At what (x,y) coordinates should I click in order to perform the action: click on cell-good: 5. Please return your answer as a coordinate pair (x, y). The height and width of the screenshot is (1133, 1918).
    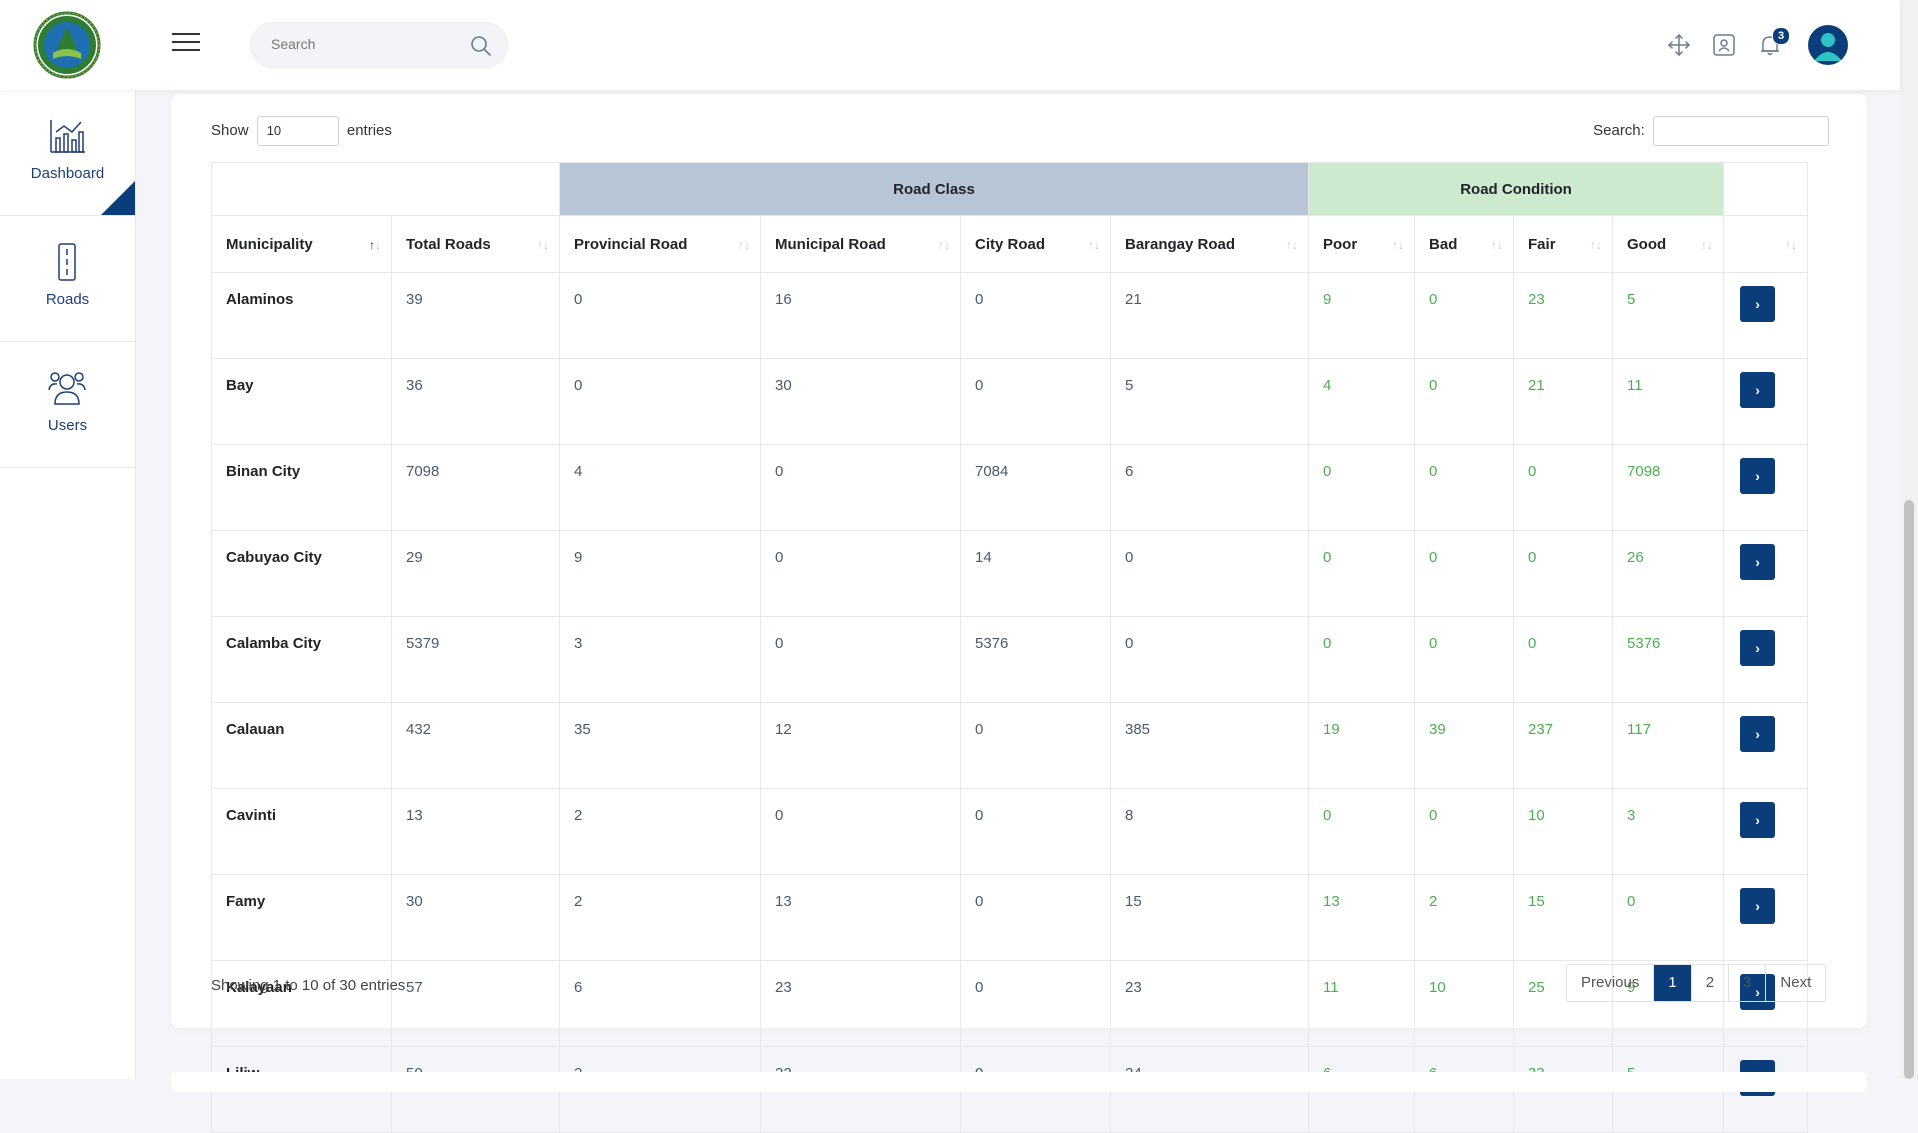
    Looking at the image, I should click on (1668, 315).